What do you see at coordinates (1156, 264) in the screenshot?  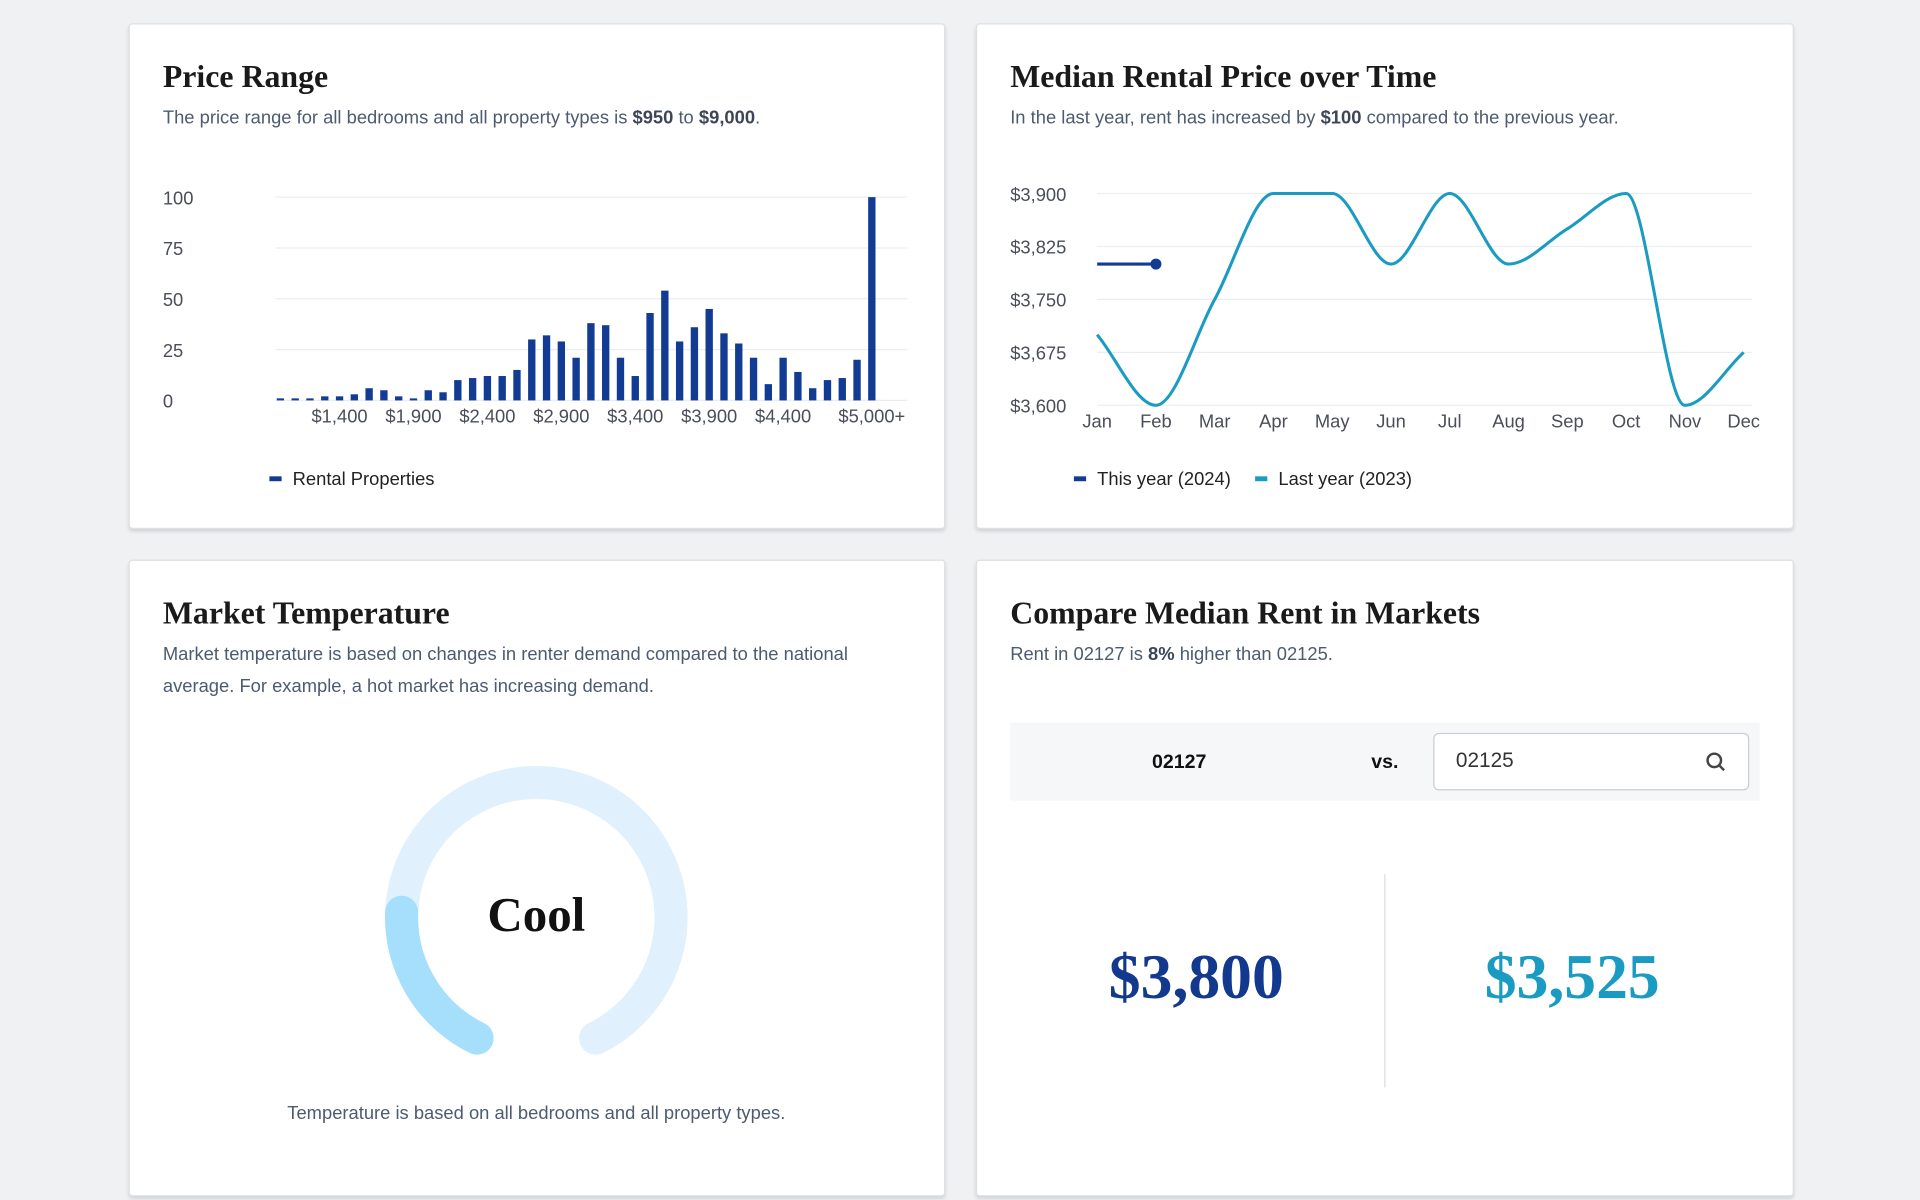 I see `line-end-marker` at bounding box center [1156, 264].